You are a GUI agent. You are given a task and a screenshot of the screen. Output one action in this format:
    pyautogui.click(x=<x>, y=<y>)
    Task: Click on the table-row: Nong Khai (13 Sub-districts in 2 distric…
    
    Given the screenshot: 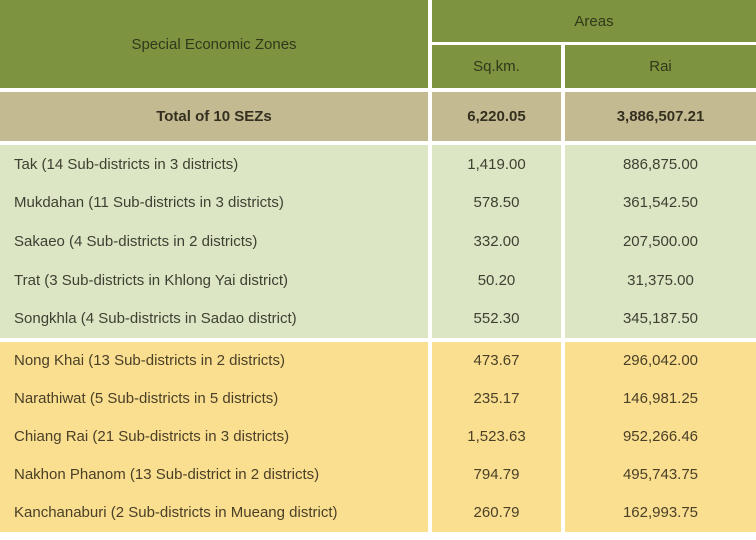 What is the action you would take?
    pyautogui.click(x=378, y=360)
    